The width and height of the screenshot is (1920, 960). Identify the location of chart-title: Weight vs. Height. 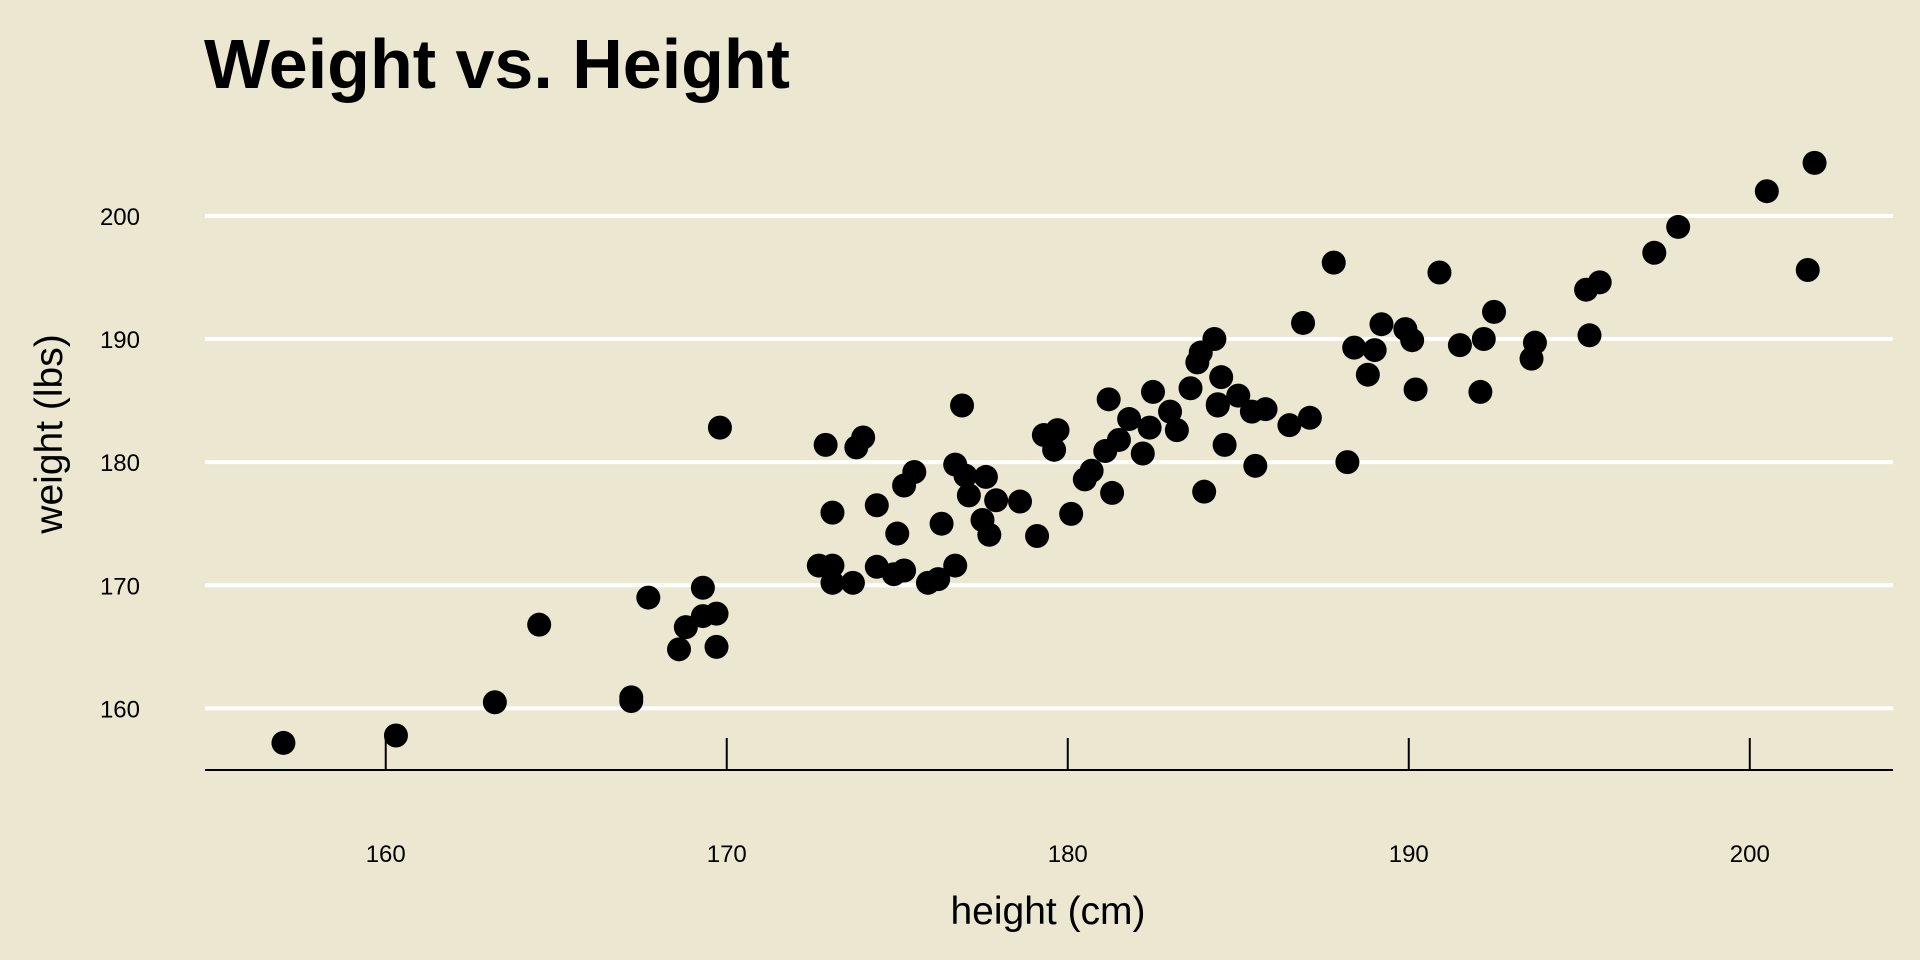
(497, 64).